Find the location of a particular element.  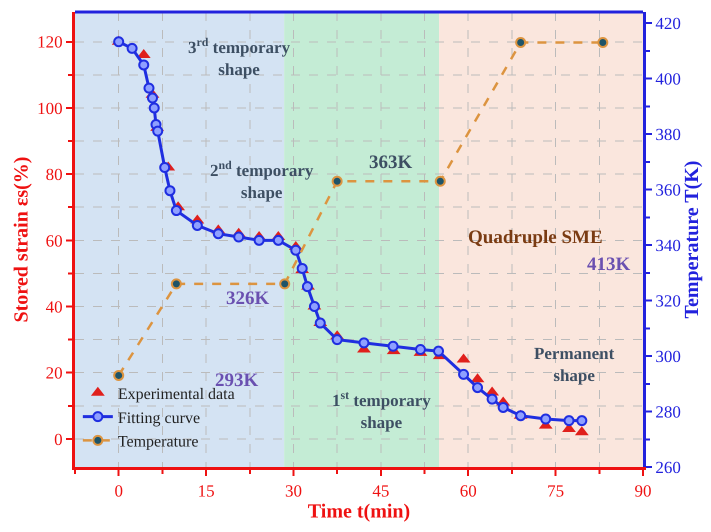

y2-tick-label: 320 is located at coordinates (668, 300).